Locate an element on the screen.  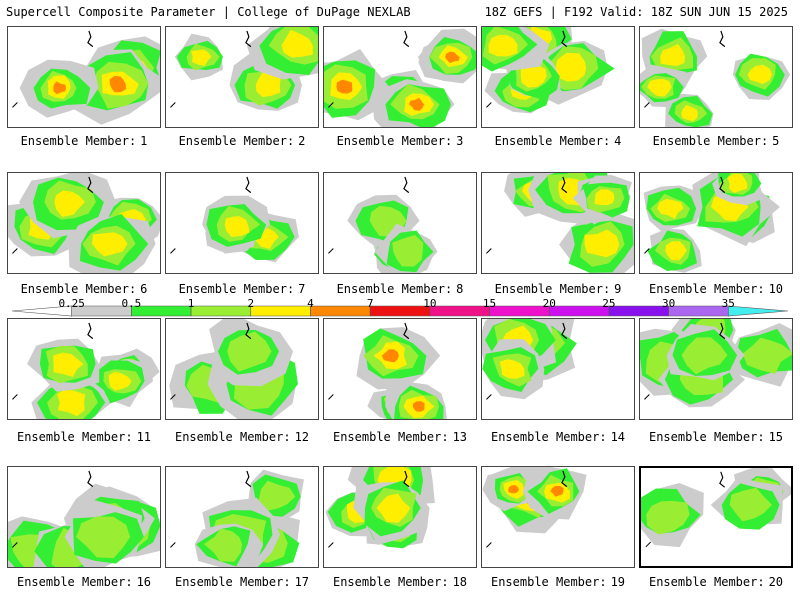
member-number: 15 is located at coordinates (776, 437).